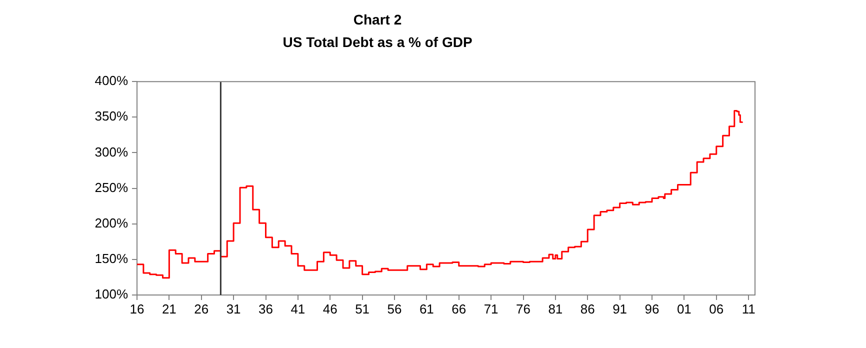 Image resolution: width=866 pixels, height=348 pixels. What do you see at coordinates (555, 308) in the screenshot?
I see `x-tick-label: 81` at bounding box center [555, 308].